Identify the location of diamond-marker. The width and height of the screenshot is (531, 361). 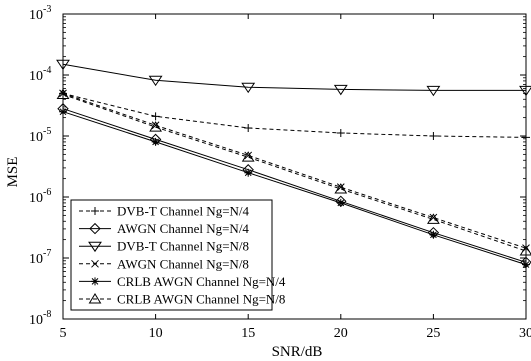
(95, 228).